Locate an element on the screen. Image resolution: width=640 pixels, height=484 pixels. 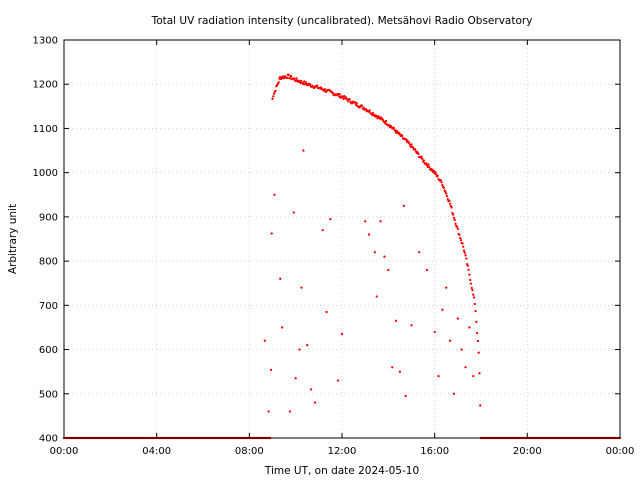
y-tick-label: 800 is located at coordinates (48, 262).